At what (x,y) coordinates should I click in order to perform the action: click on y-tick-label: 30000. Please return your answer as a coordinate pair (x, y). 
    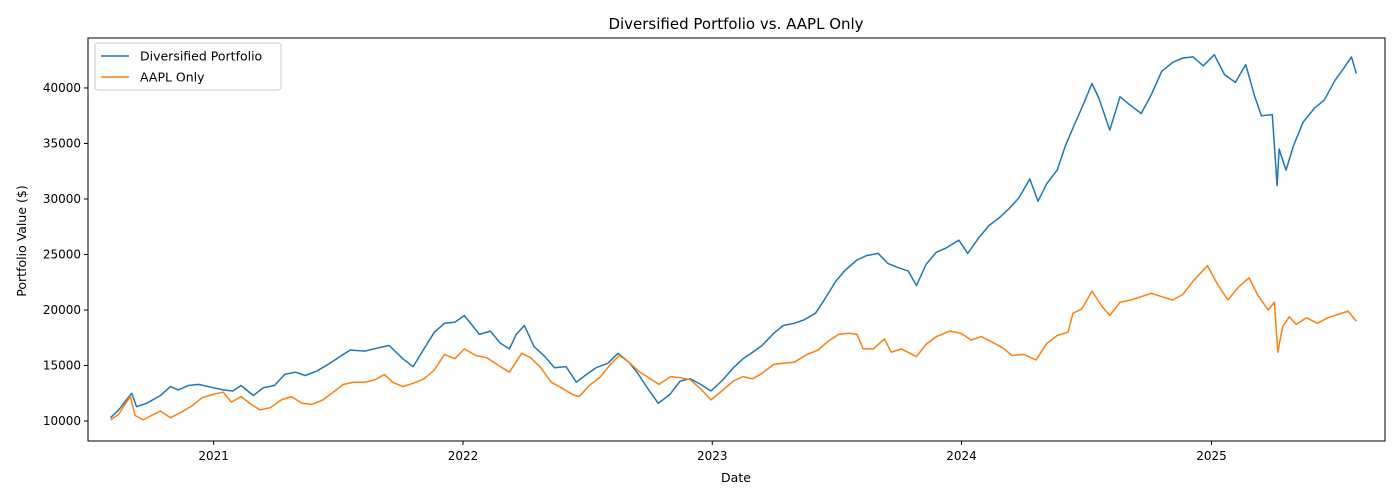
    Looking at the image, I should click on (62, 199).